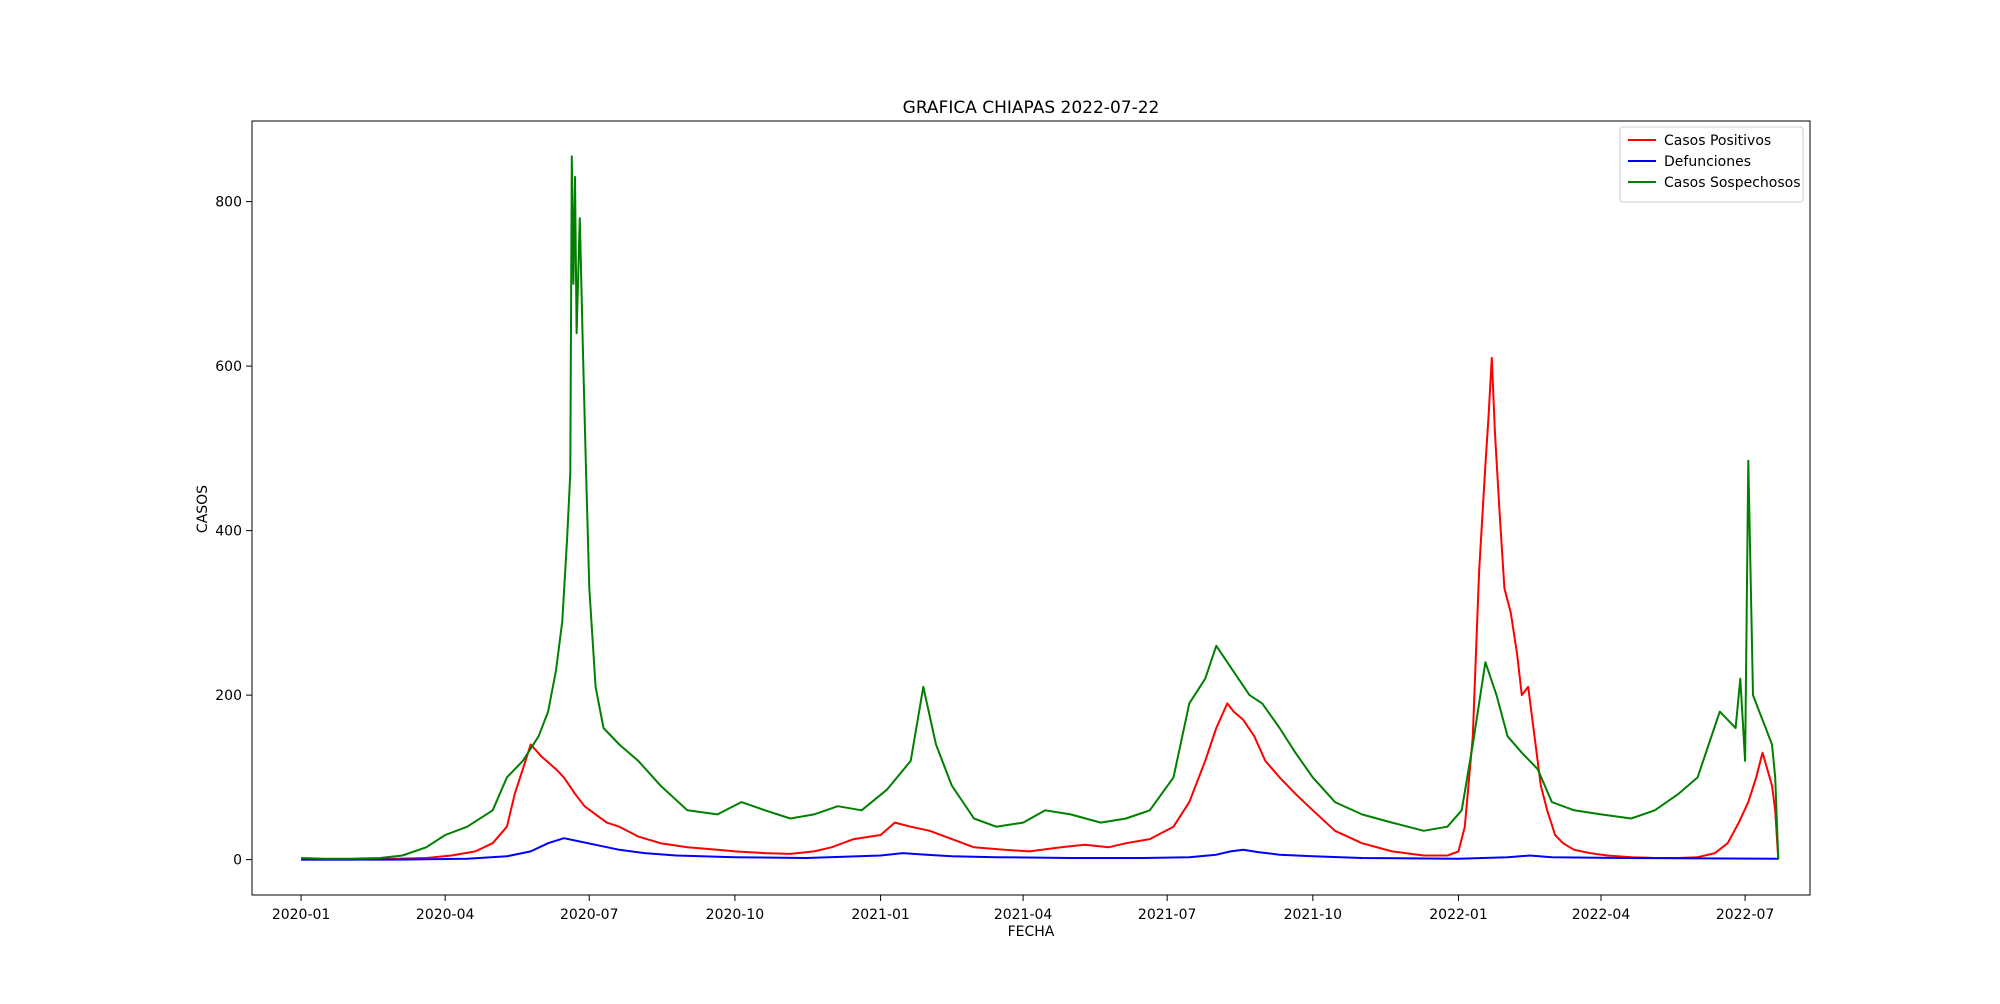 The width and height of the screenshot is (2000, 1004). I want to click on x-tick-label: 2021-01, so click(880, 915).